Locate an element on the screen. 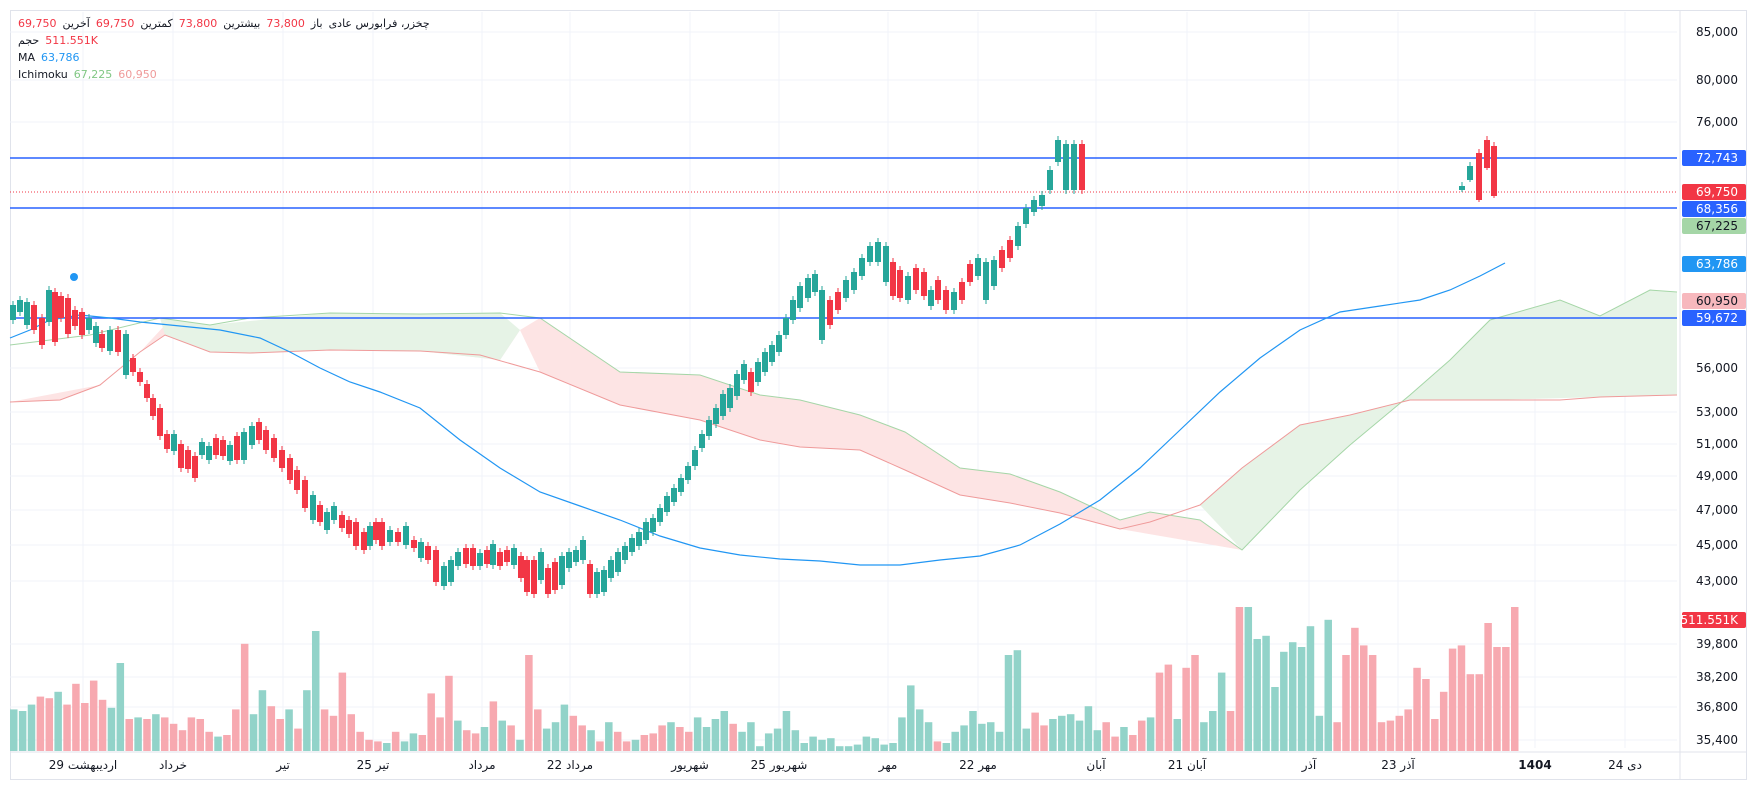 Image resolution: width=1757 pixels, height=790 pixels. legend-high-label: بیشترین is located at coordinates (242, 23).